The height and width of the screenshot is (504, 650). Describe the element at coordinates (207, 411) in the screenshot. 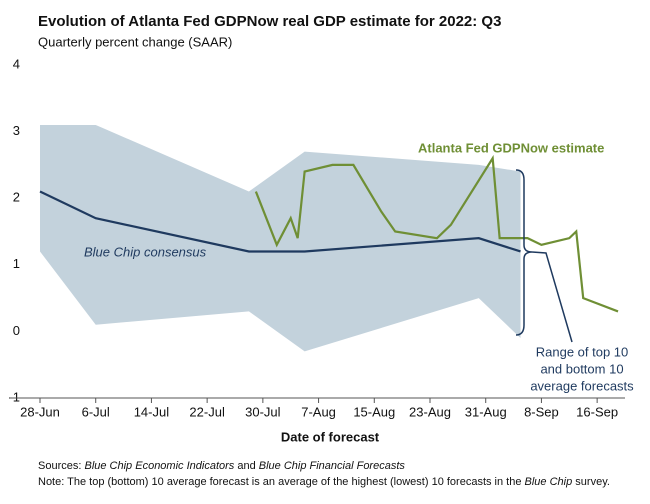

I see `x-tick-label: 22-Jul` at that location.